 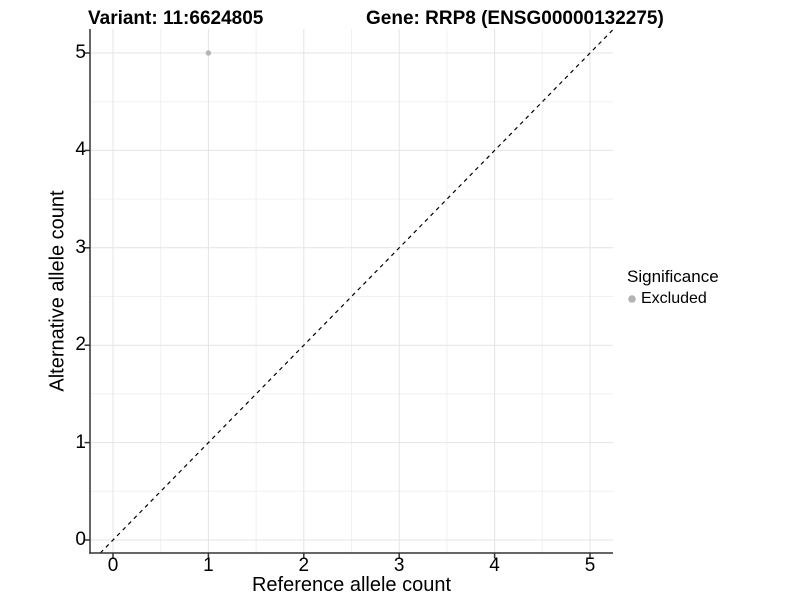 What do you see at coordinates (80, 442) in the screenshot?
I see `y-tick-label: 1` at bounding box center [80, 442].